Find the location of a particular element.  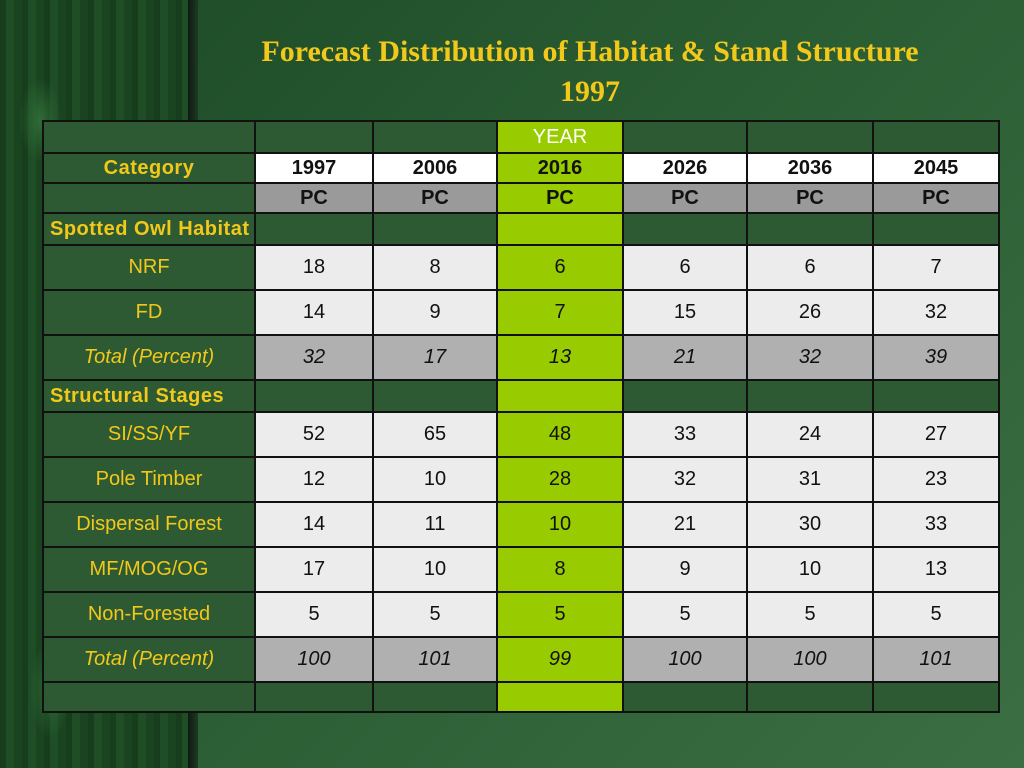

year-header-row: YEAR is located at coordinates (521, 137).